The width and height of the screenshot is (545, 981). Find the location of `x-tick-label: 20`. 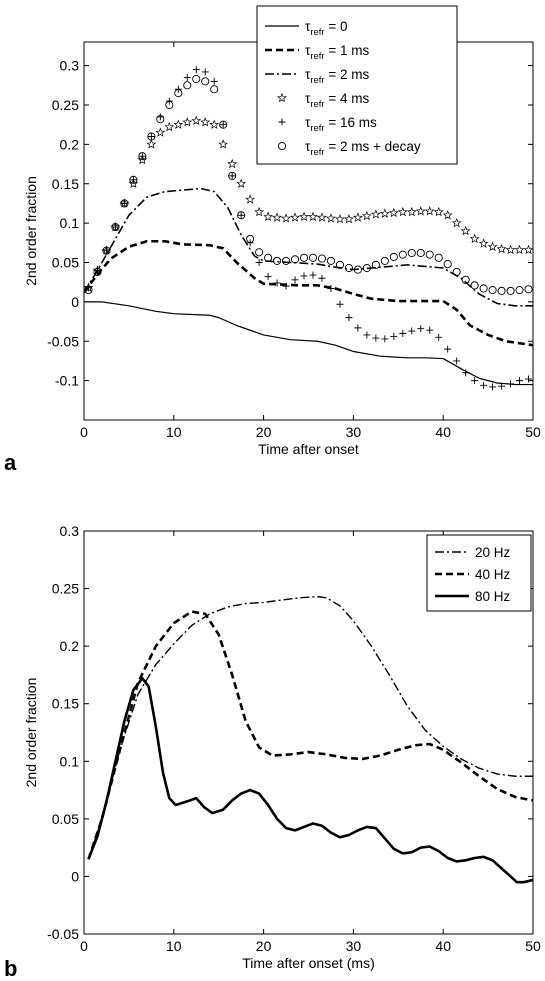

x-tick-label: 20 is located at coordinates (264, 946).